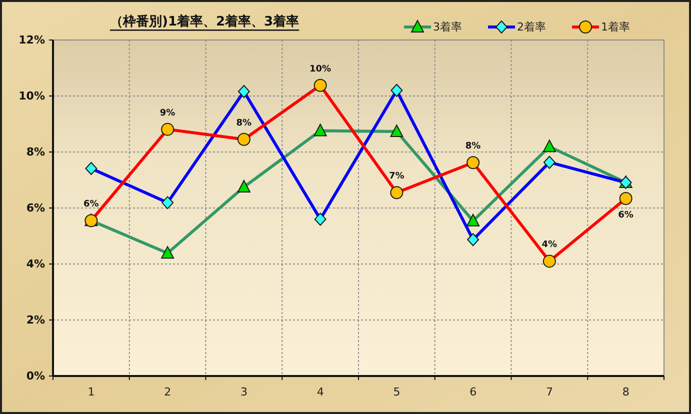  Describe the element at coordinates (550, 245) in the screenshot. I see `data-label: 4%` at that location.